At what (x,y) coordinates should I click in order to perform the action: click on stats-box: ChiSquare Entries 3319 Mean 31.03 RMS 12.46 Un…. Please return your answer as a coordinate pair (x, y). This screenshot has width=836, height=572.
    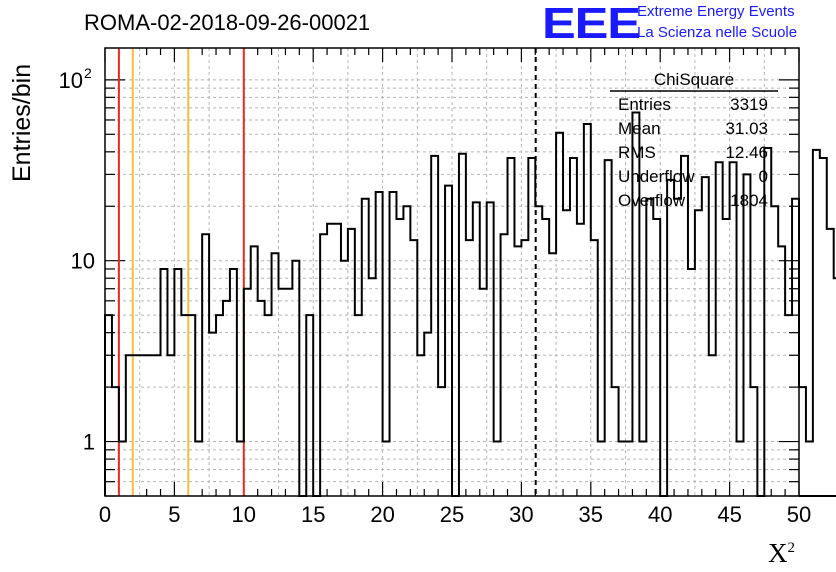
    Looking at the image, I should click on (694, 140).